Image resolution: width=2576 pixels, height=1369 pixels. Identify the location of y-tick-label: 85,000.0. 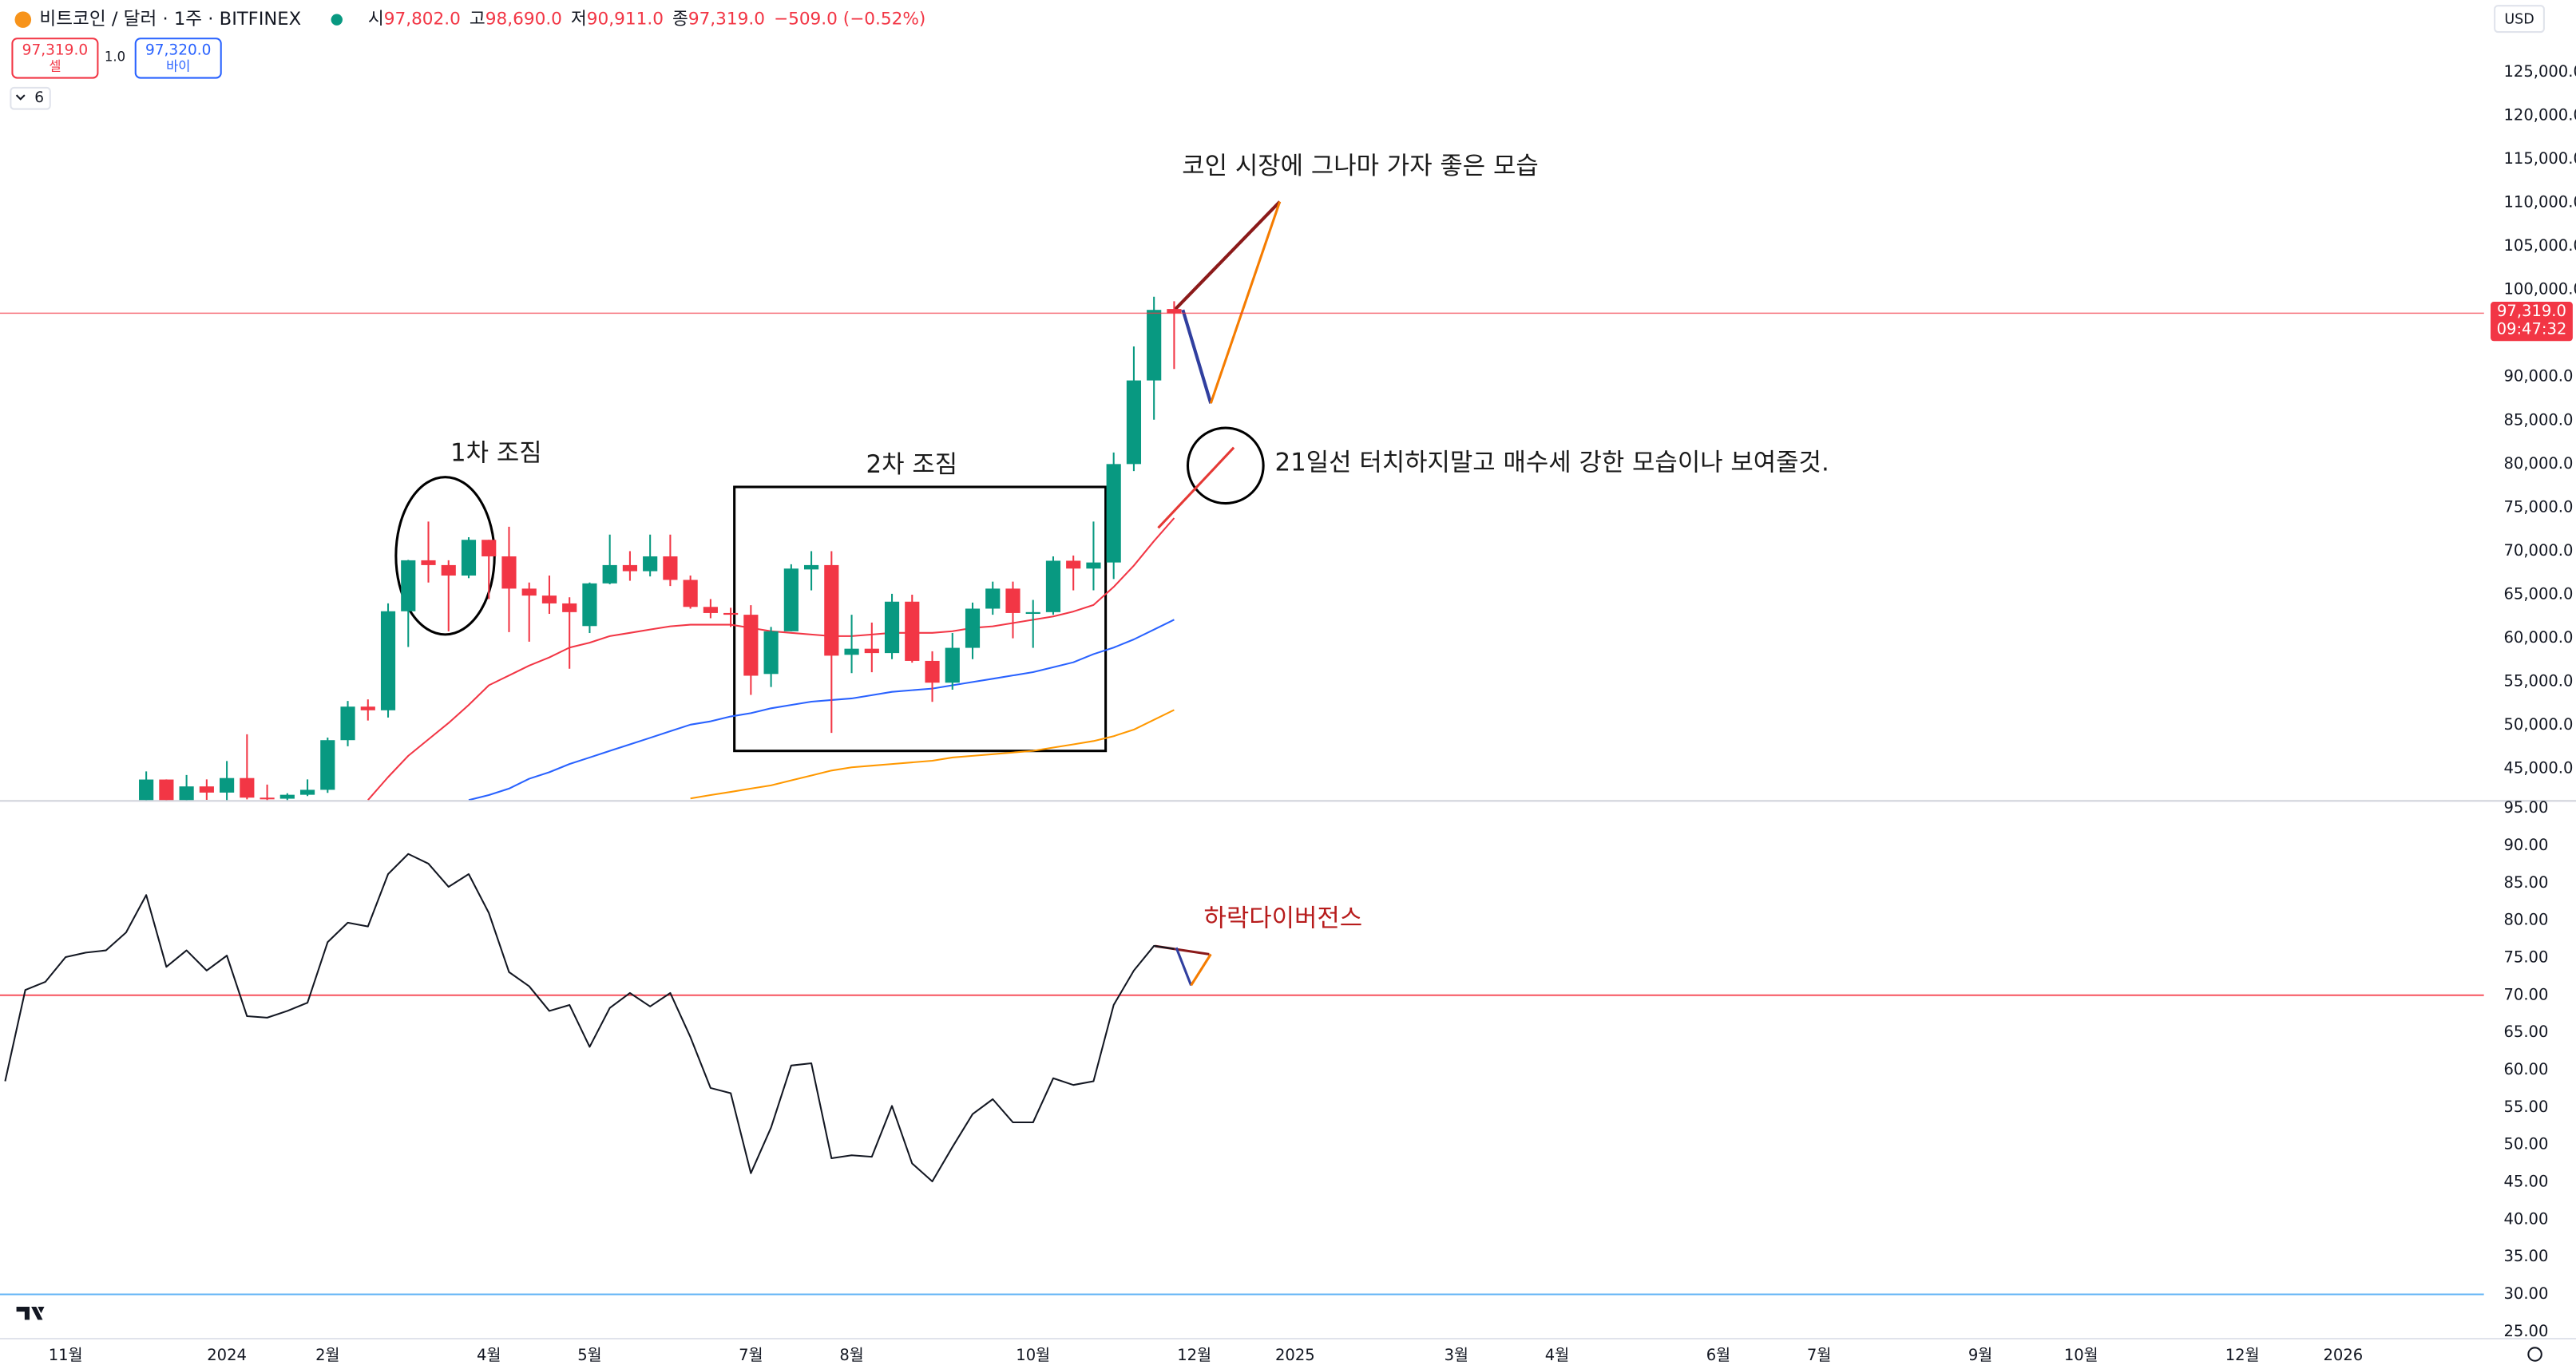
(2538, 420).